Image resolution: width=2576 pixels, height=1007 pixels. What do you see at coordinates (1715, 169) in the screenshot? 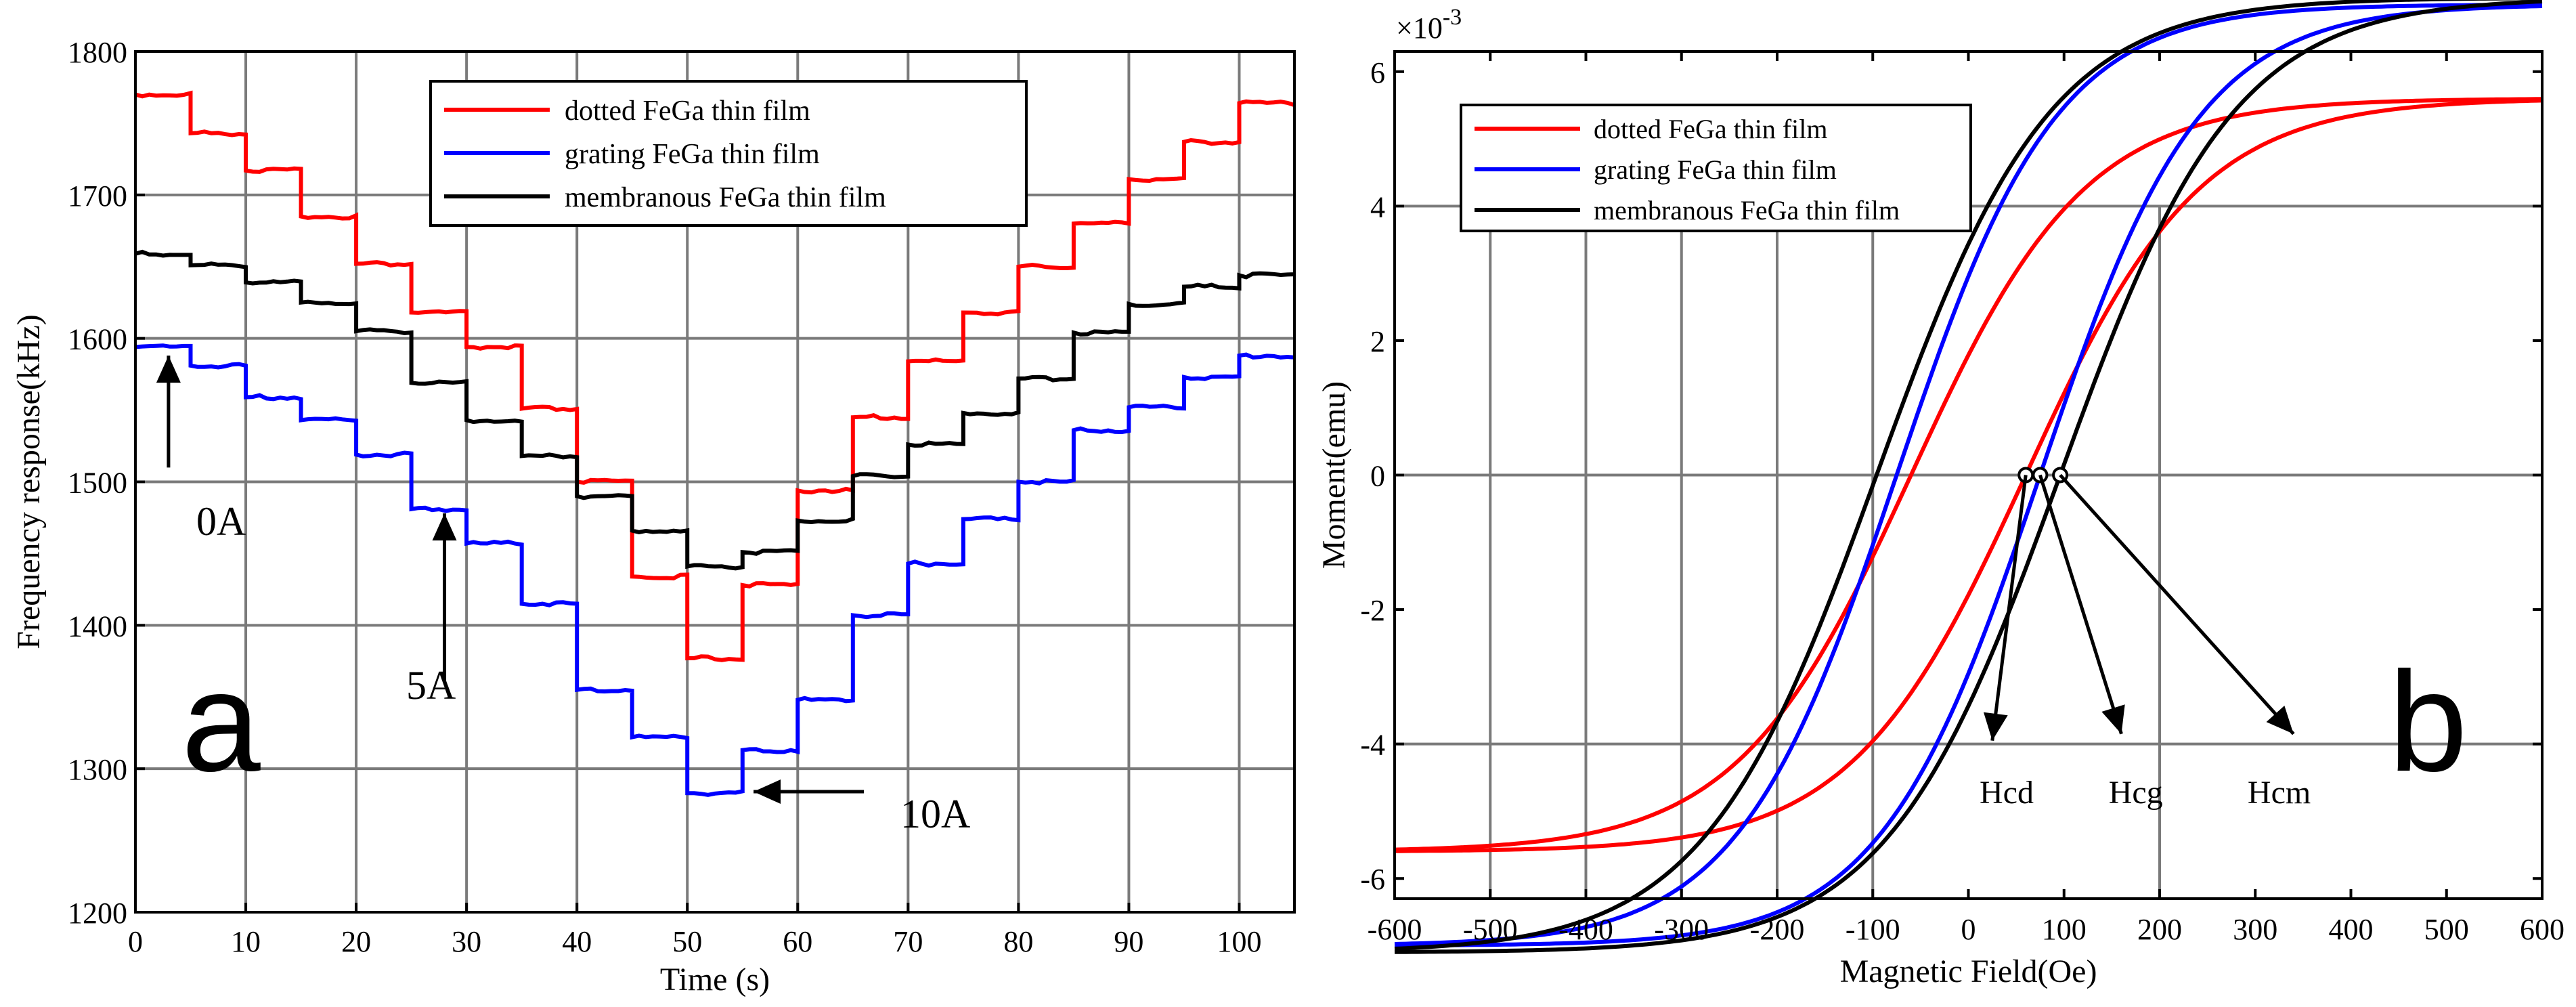
I see `panel-b-legend-label: grating FeGa thin film` at bounding box center [1715, 169].